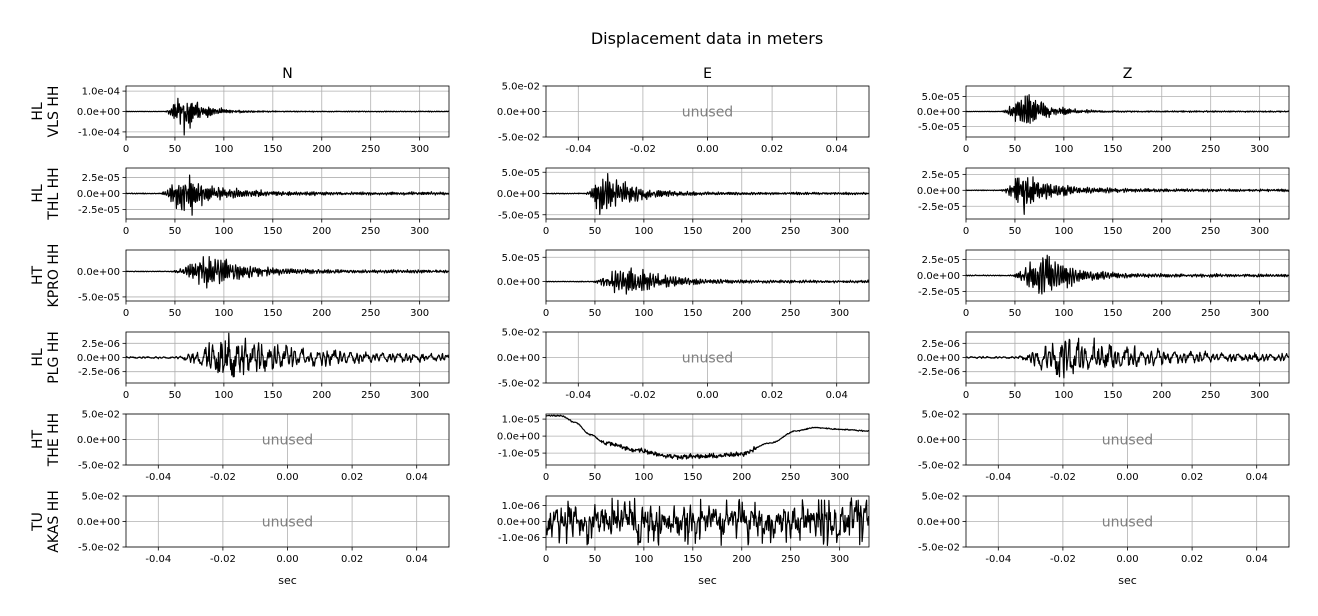 This screenshot has width=1318, height=616. Describe the element at coordinates (519, 454) in the screenshot. I see `y-tick-label: -1.0e-05` at that location.